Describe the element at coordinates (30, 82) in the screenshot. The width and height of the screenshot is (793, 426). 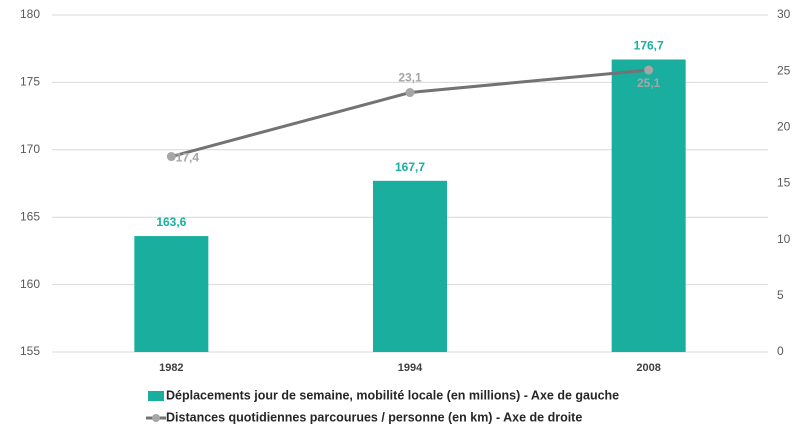
I see `y-tick-label: 175` at that location.